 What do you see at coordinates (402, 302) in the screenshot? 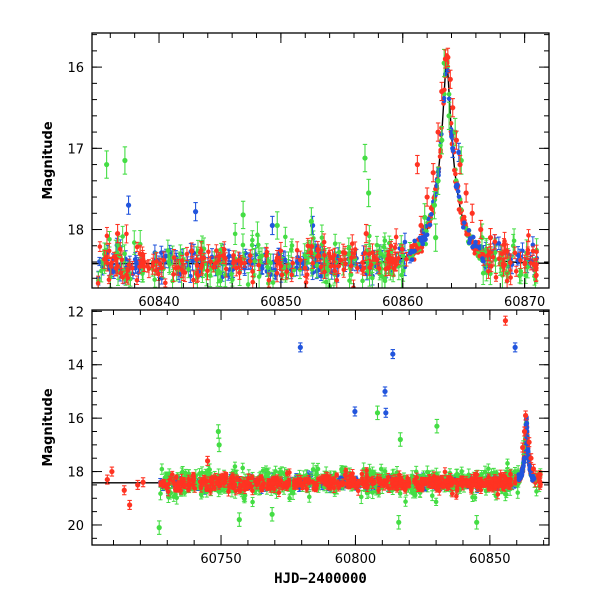
I see `x-tick-label: 60860` at bounding box center [402, 302].